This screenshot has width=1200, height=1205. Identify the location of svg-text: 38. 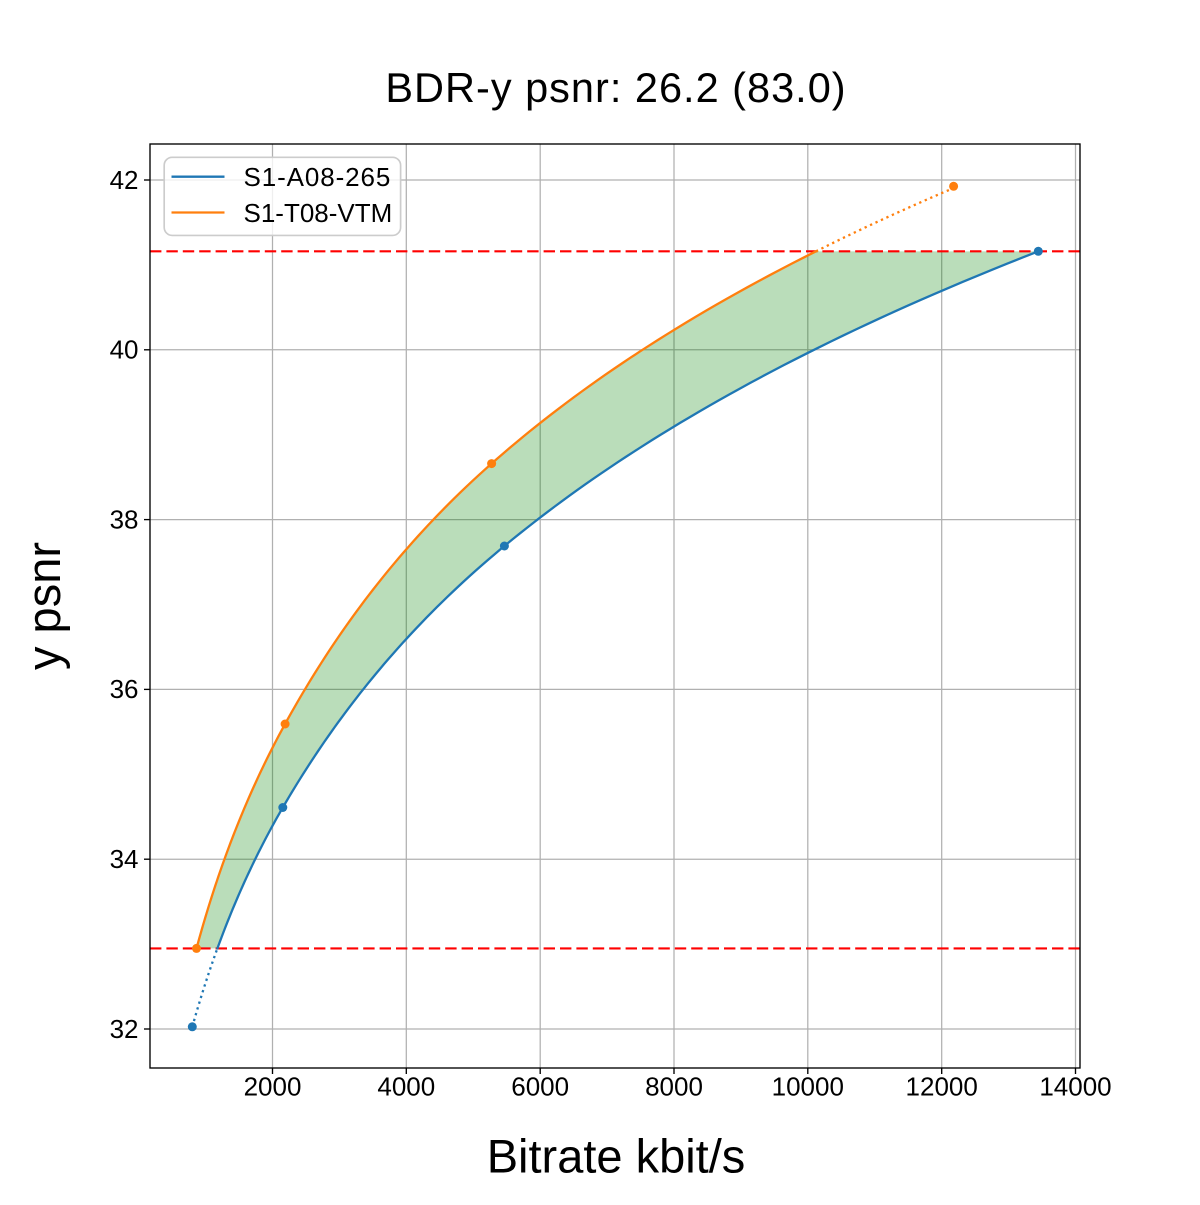
(124, 519).